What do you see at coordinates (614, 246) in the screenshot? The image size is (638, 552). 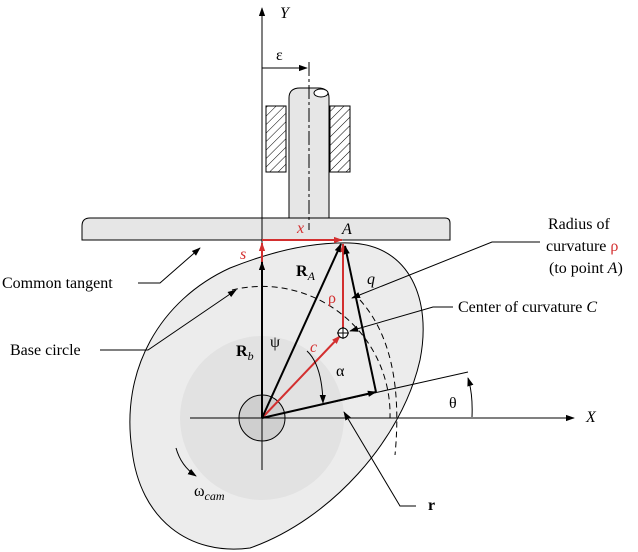 I see `radius-curvature-rho: ρ` at bounding box center [614, 246].